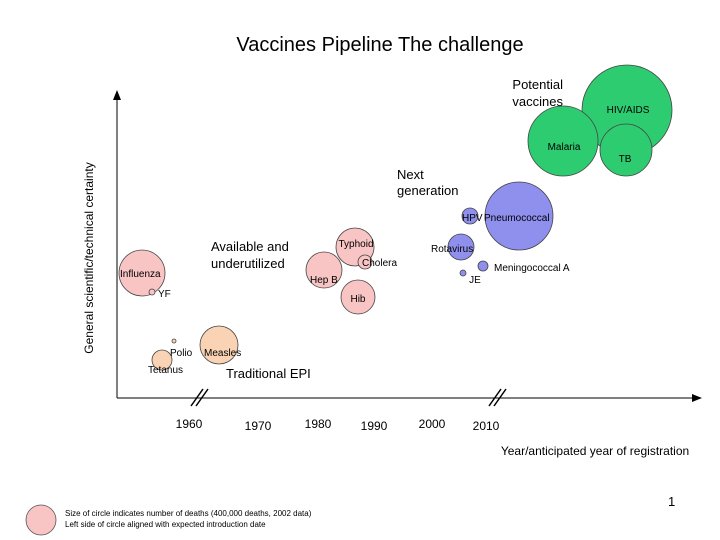  Describe the element at coordinates (318, 424) in the screenshot. I see `x-tick-1980: 1980` at that location.